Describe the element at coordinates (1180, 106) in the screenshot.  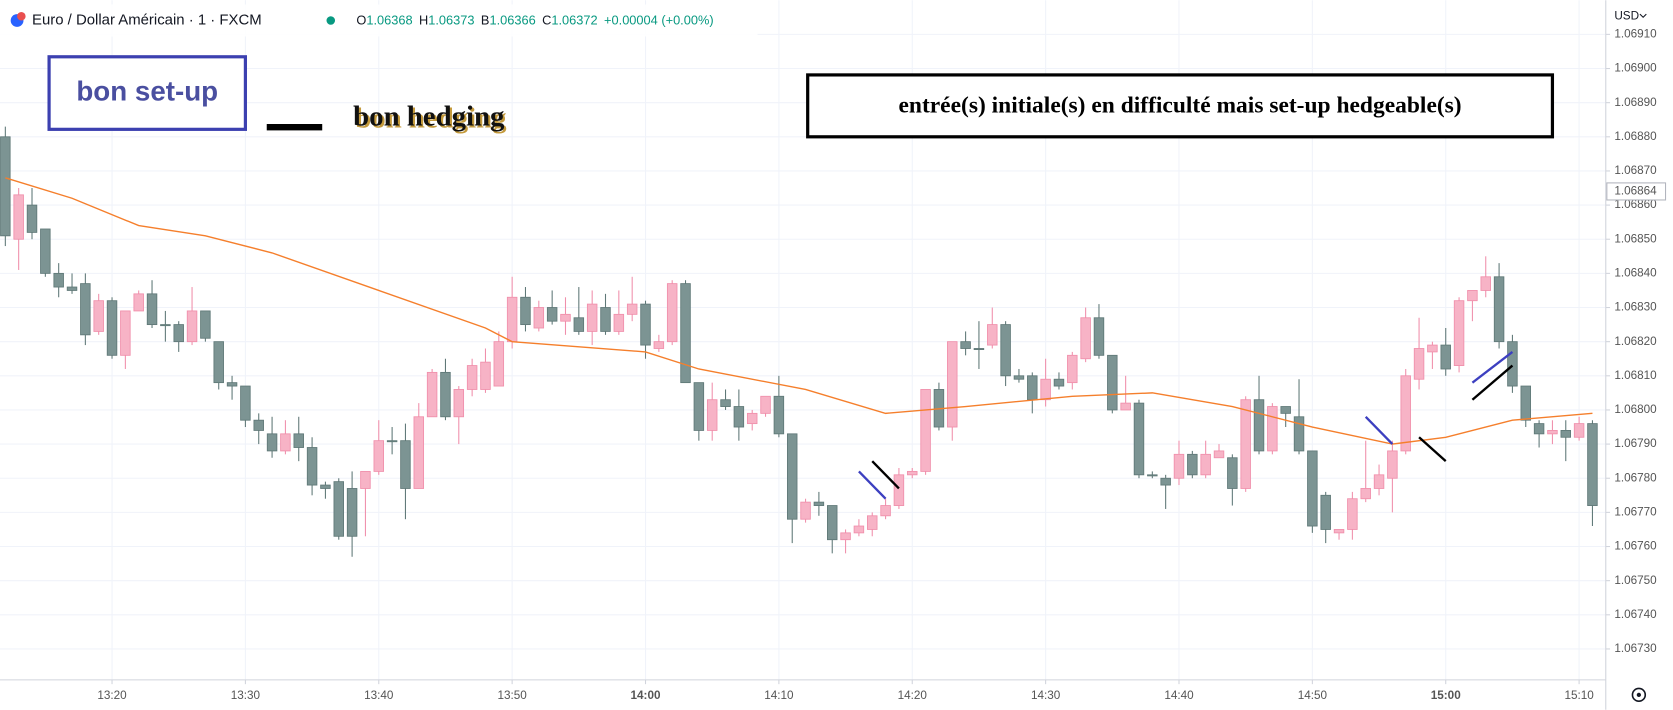
I see `note-box` at that location.